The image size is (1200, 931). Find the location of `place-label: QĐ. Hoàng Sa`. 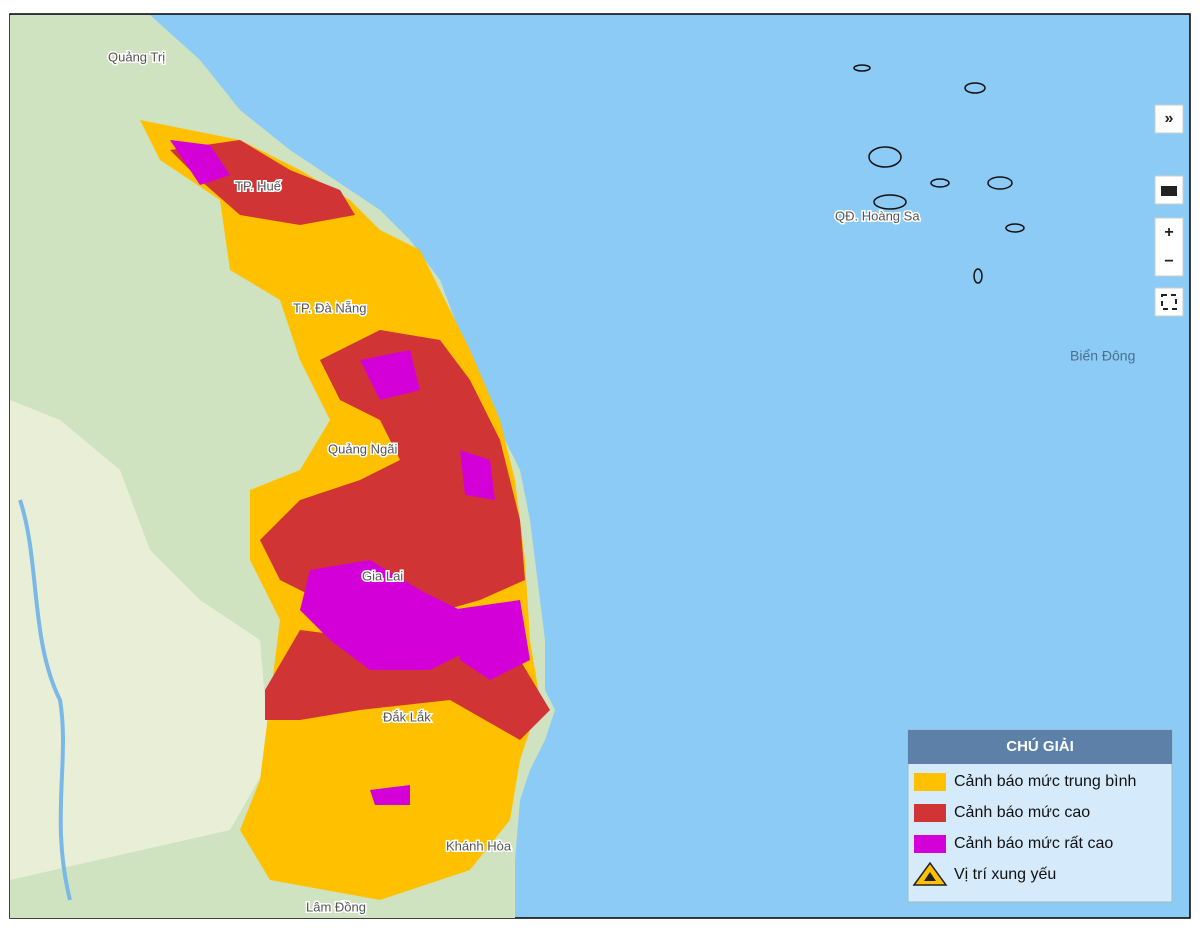

place-label: QĐ. Hoàng Sa is located at coordinates (877, 215).